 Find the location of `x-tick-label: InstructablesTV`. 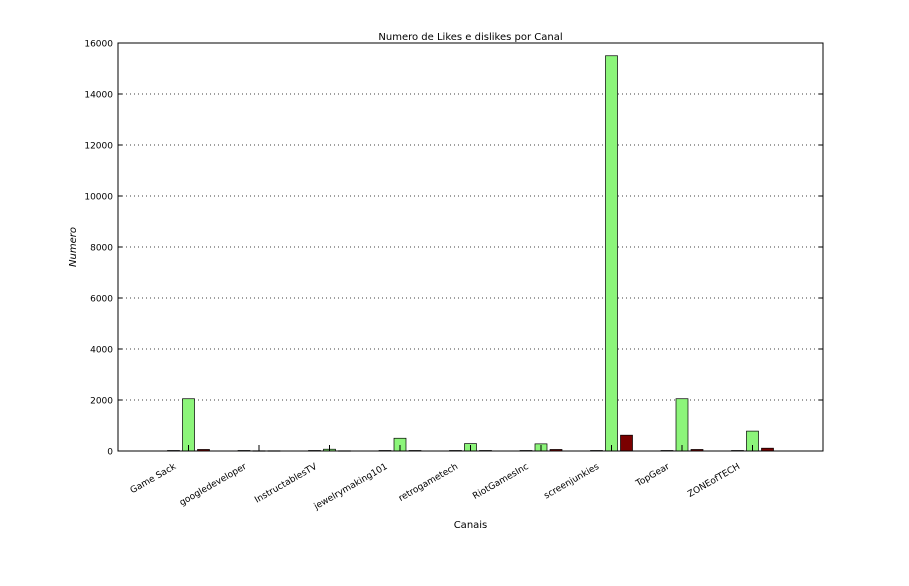

x-tick-label: InstructablesTV is located at coordinates (286, 484).